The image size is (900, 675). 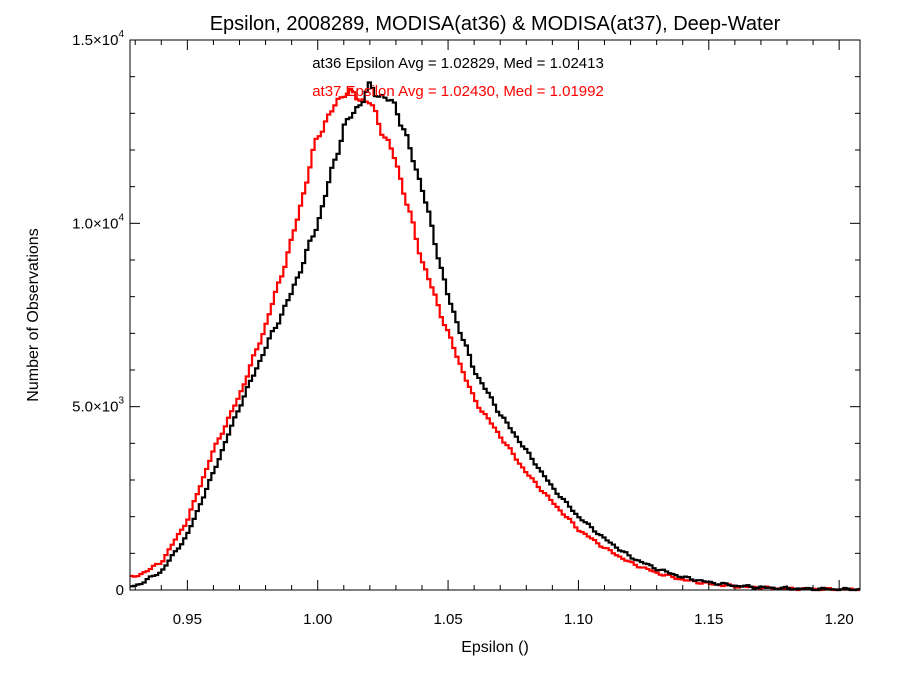 What do you see at coordinates (98, 406) in the screenshot?
I see `y-tick-label: 5.0×10³` at bounding box center [98, 406].